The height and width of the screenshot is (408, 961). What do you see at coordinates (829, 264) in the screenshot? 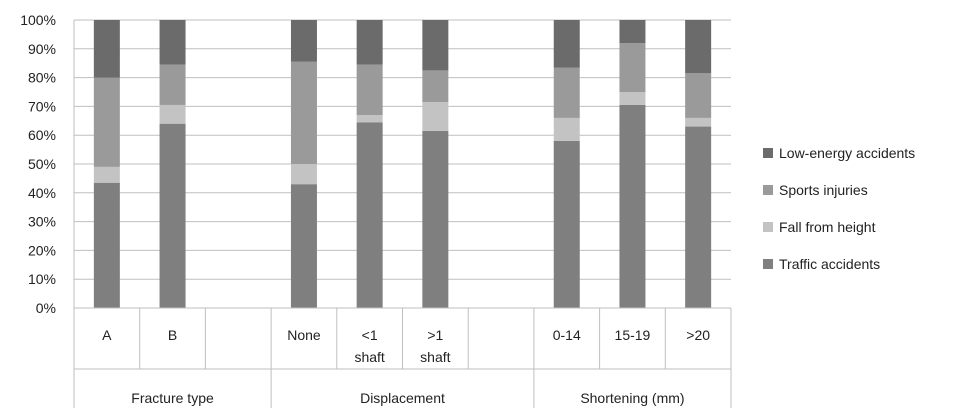
I see `legend-label: Traffic accidents` at bounding box center [829, 264].